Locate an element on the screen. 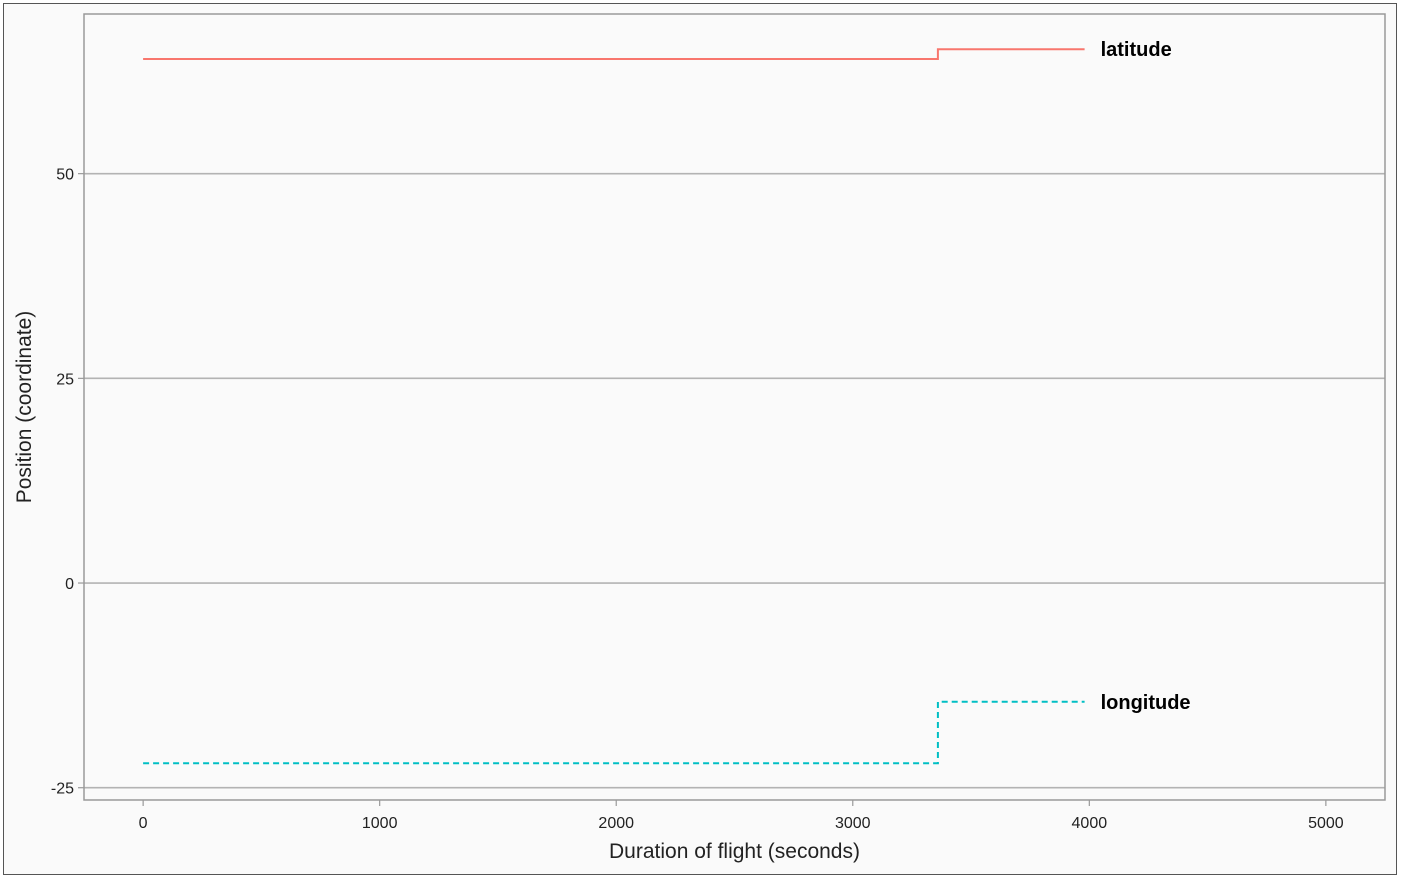 The height and width of the screenshot is (880, 1402). series-line-latitude is located at coordinates (614, 54).